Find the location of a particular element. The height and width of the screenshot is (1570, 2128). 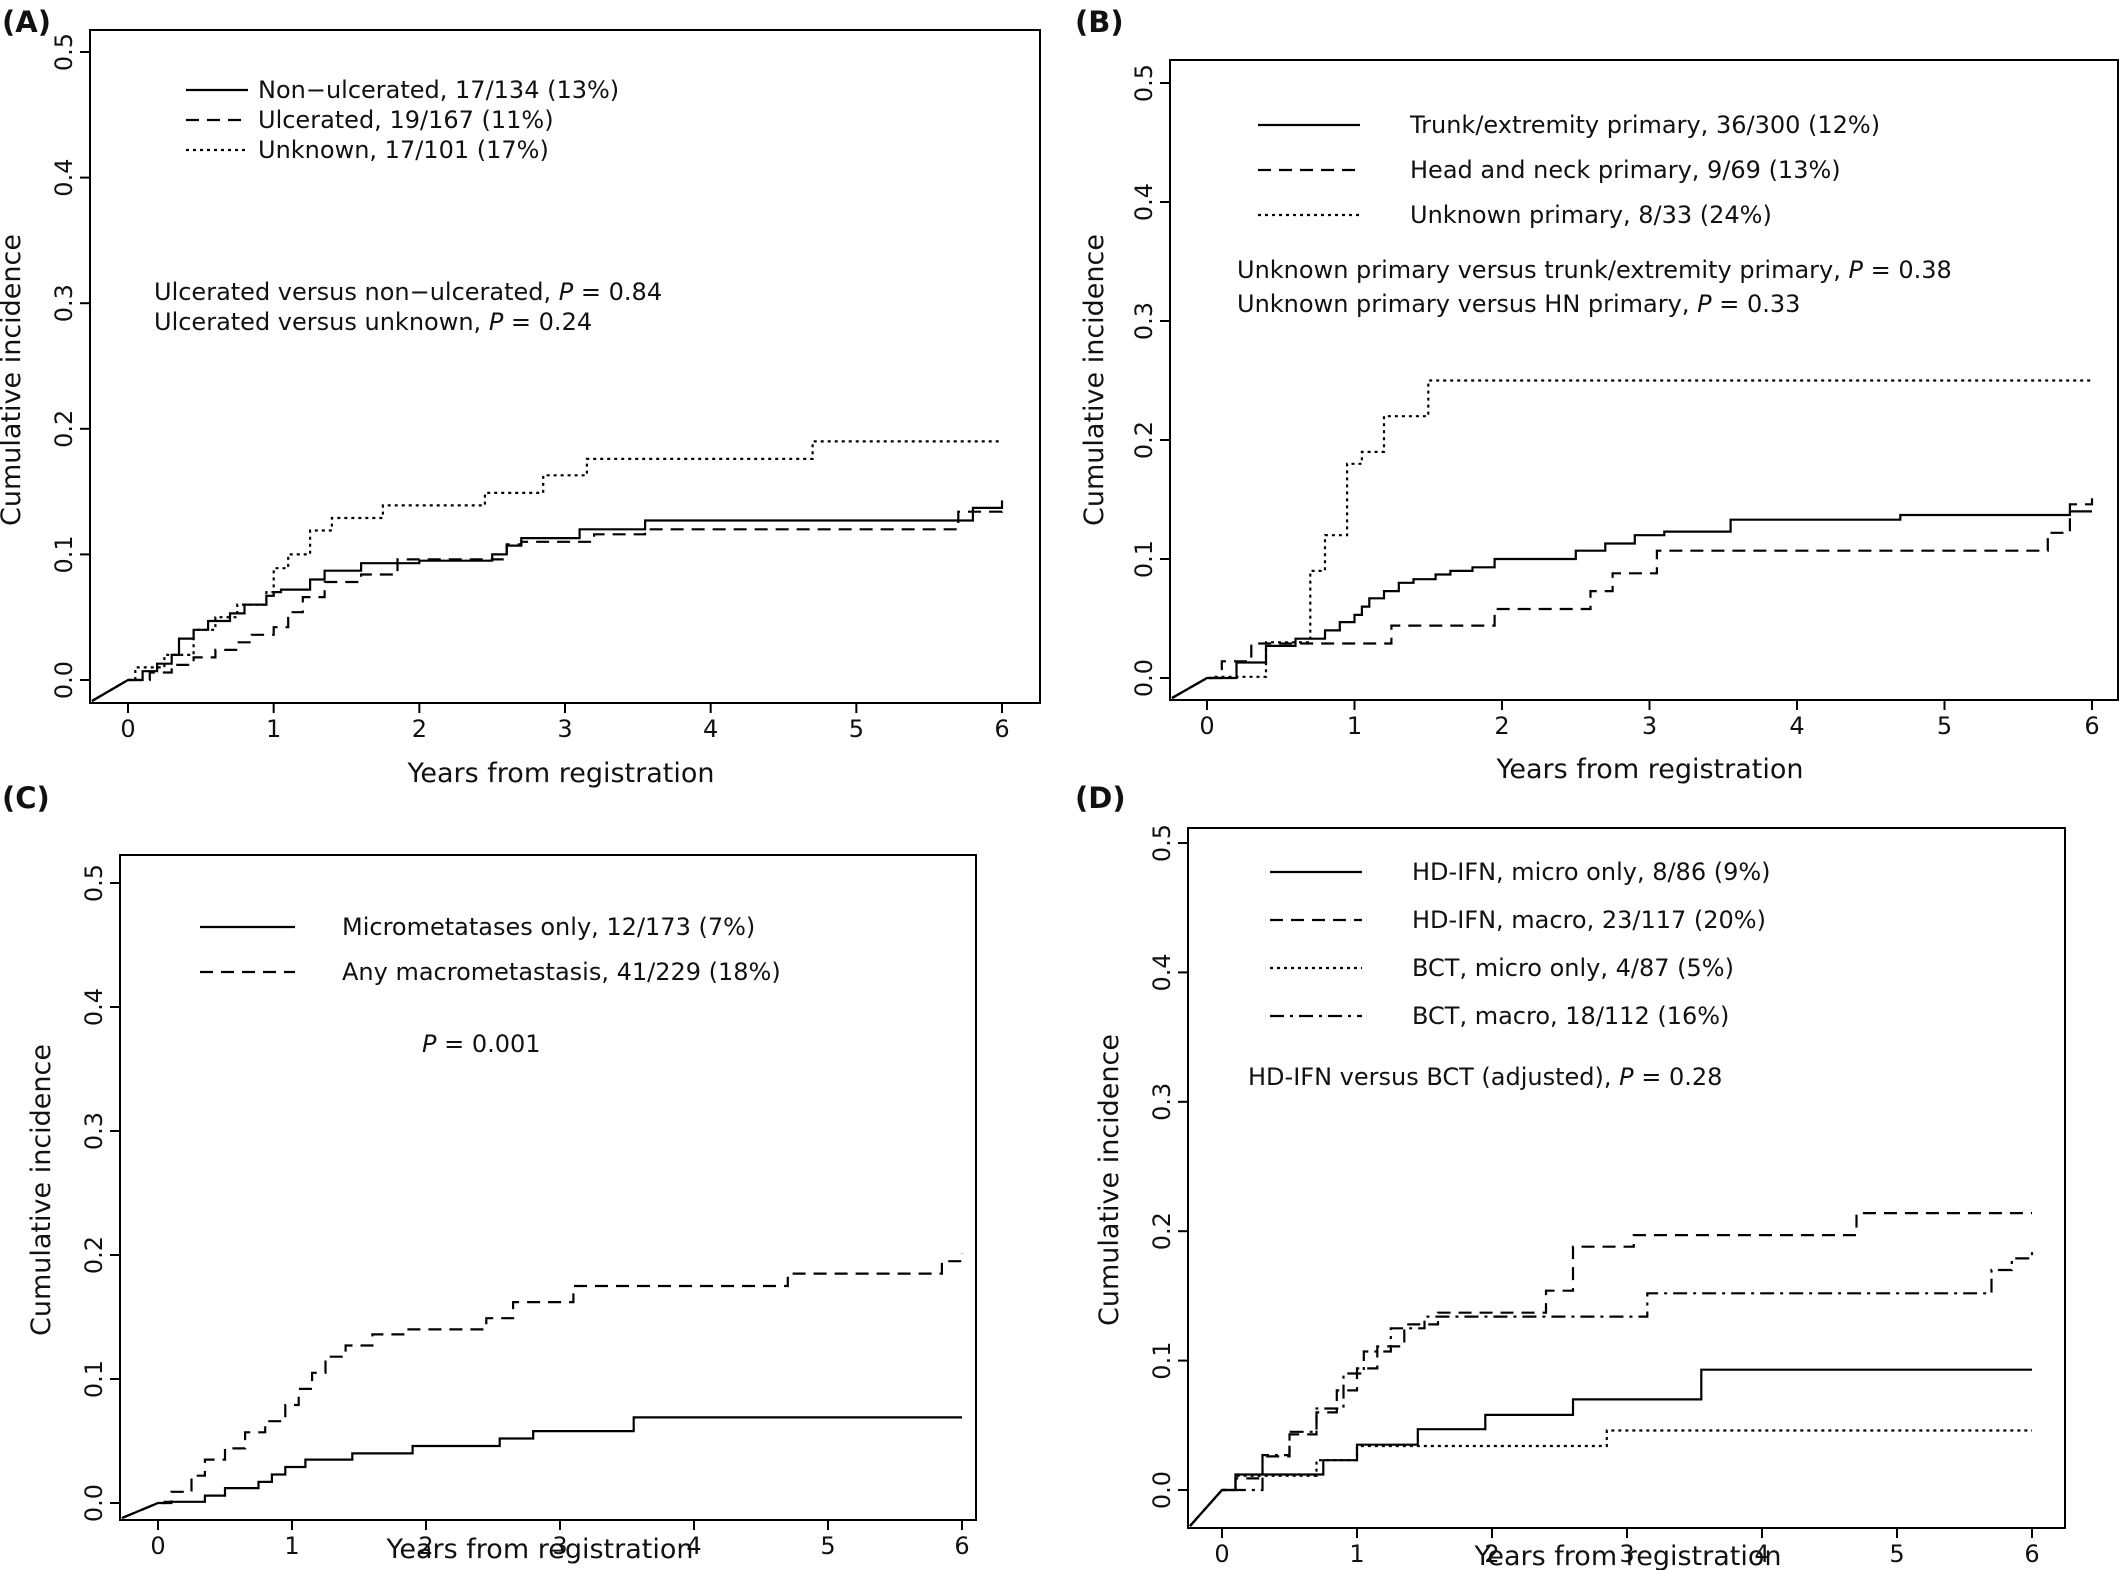

panel-d-x-tick-label: 4 is located at coordinates (1761, 1554).